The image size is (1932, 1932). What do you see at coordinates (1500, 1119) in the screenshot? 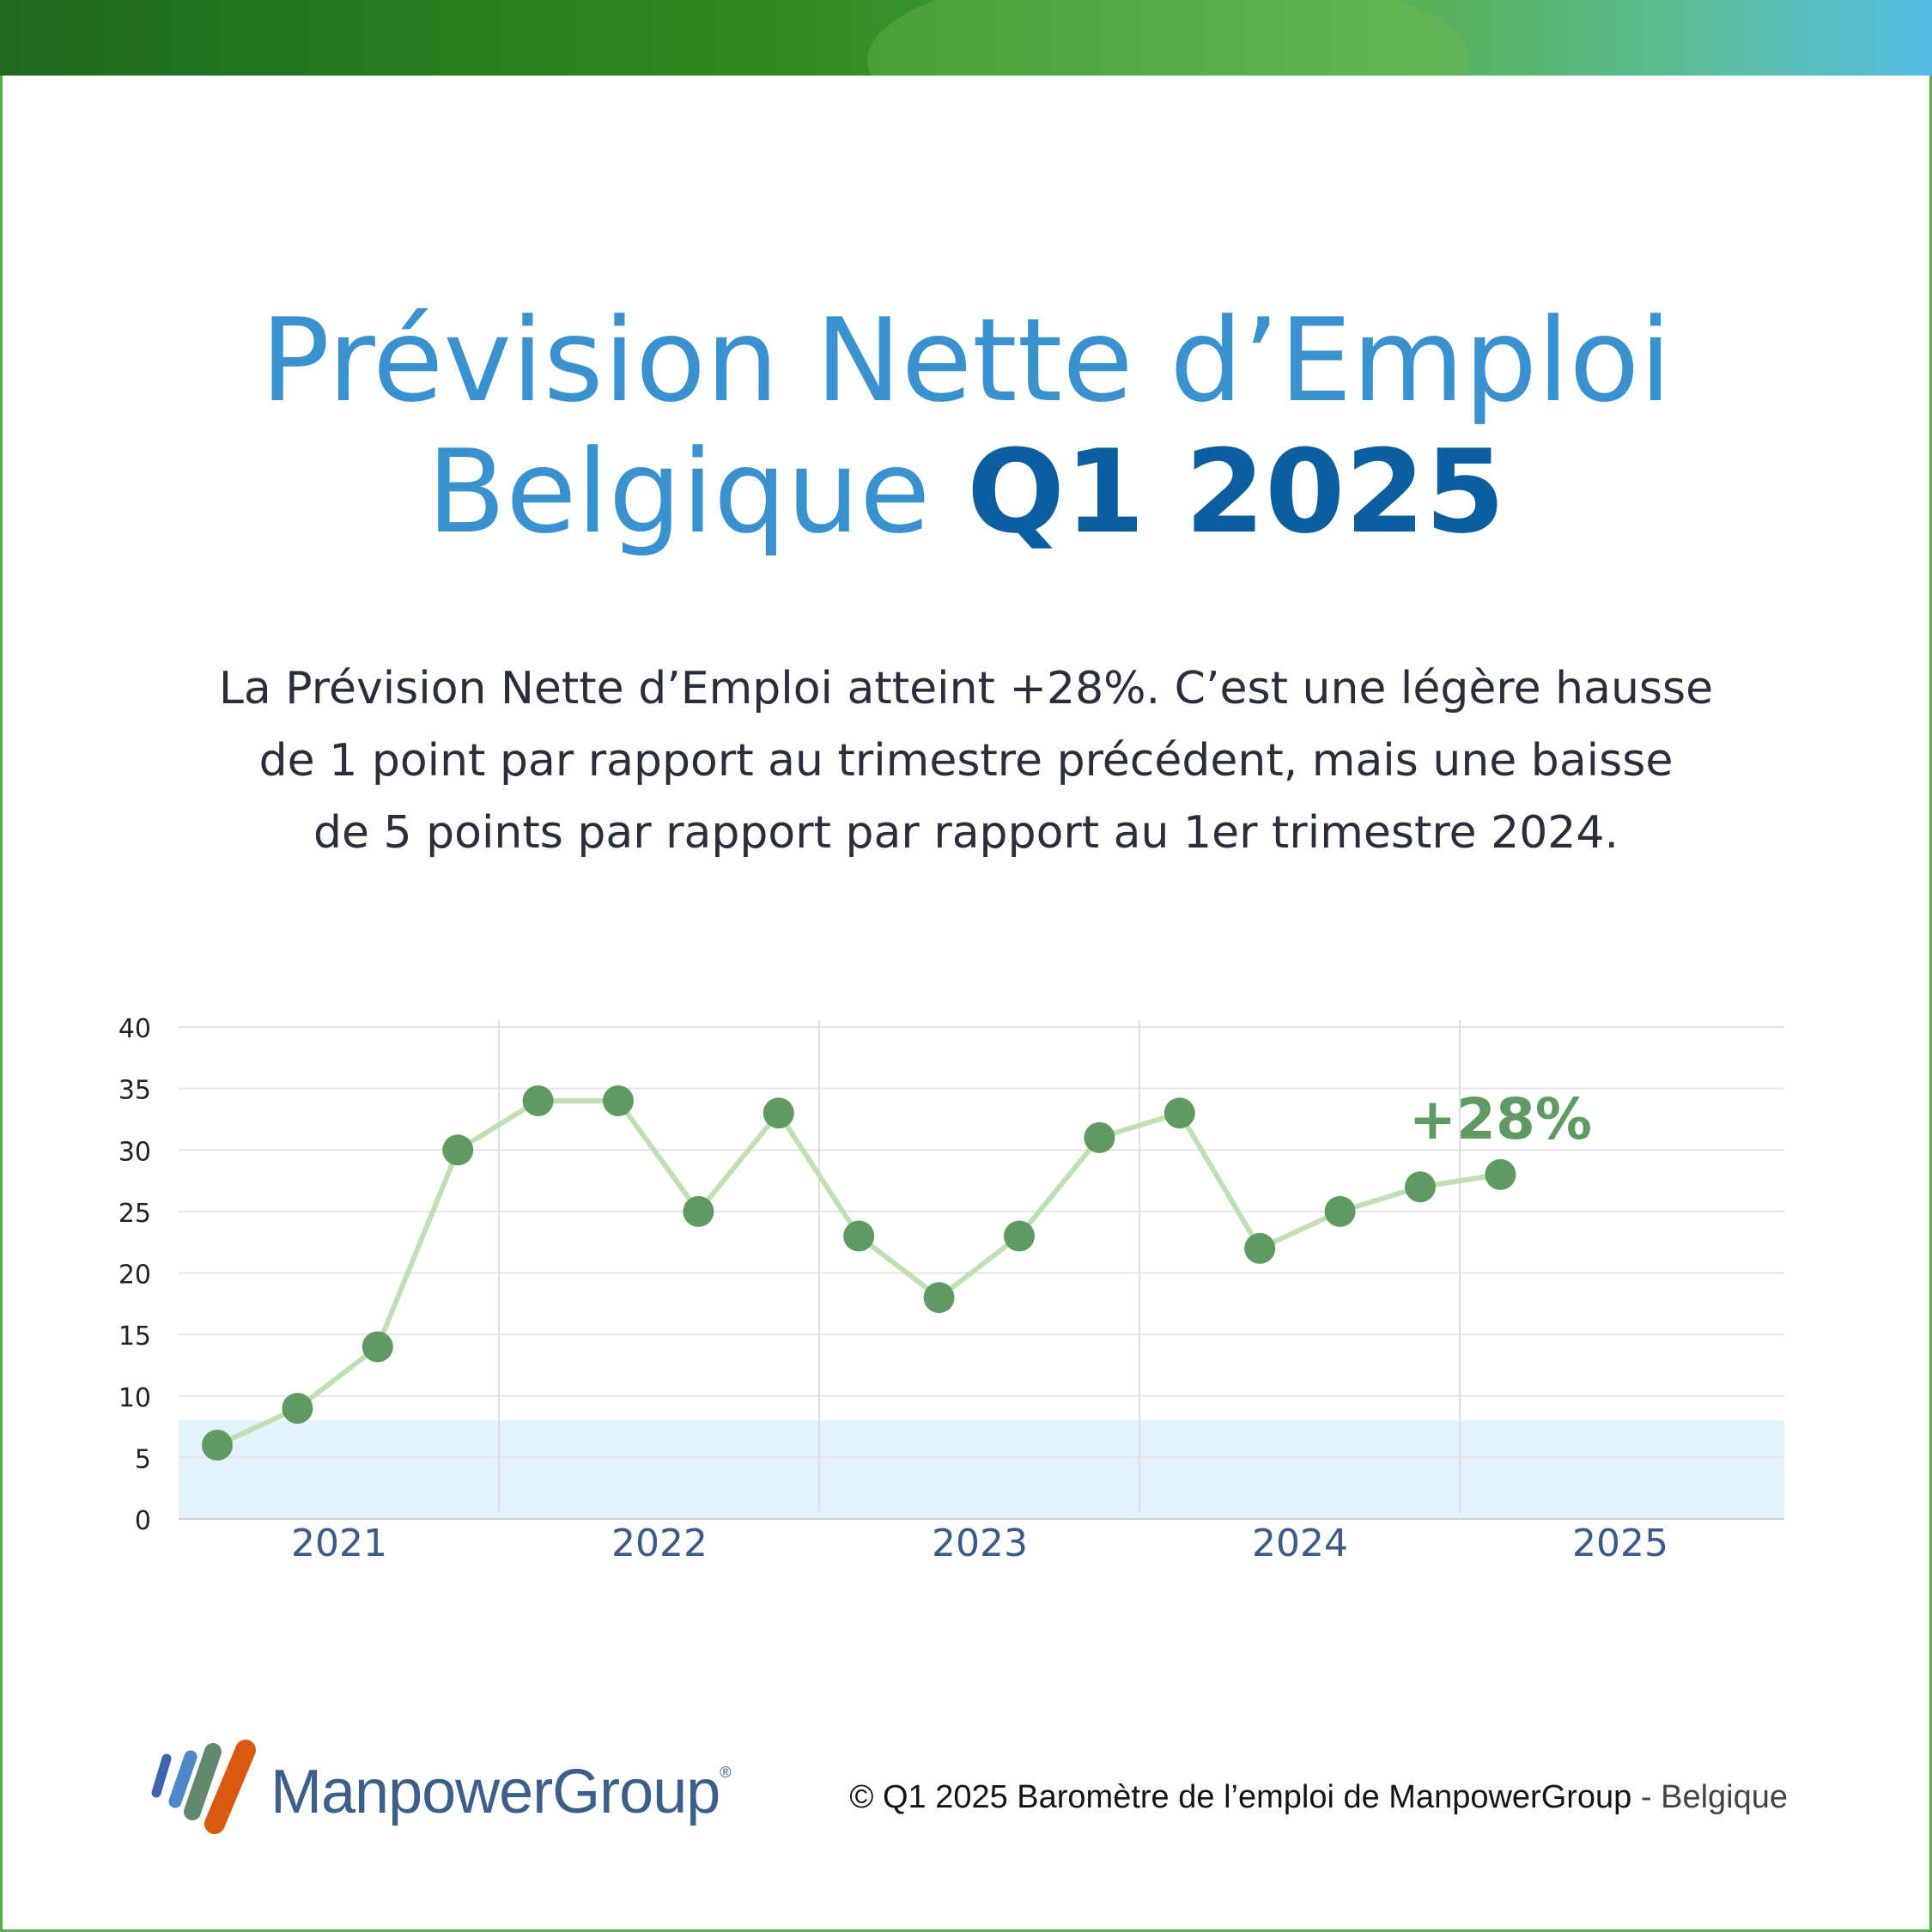
I see `latest-value-annotation: +28%` at bounding box center [1500, 1119].